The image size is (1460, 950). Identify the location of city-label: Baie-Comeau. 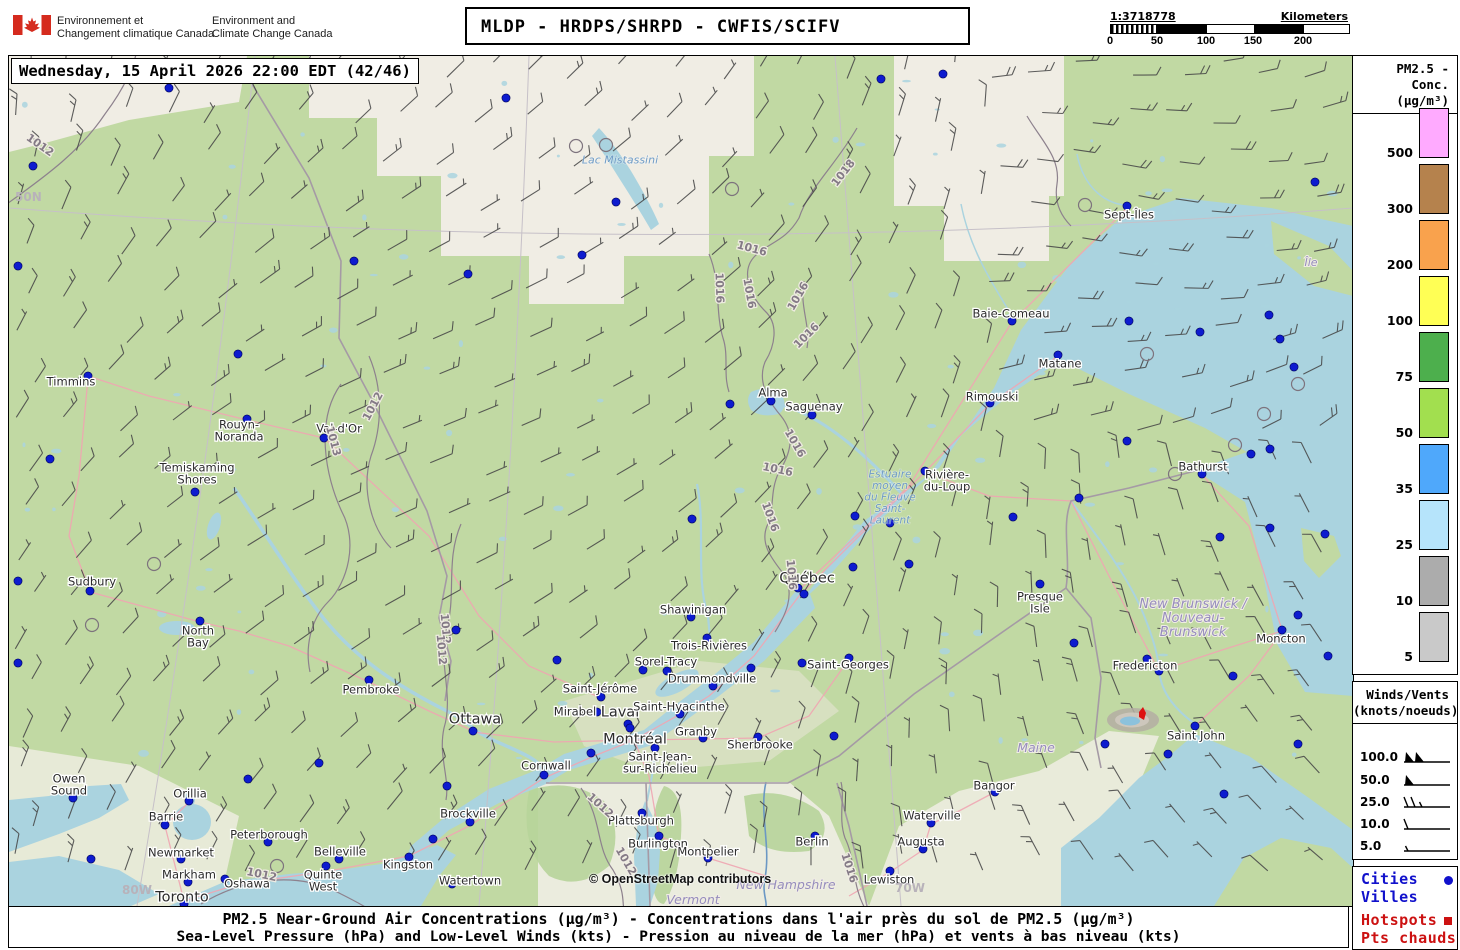
(1010, 314).